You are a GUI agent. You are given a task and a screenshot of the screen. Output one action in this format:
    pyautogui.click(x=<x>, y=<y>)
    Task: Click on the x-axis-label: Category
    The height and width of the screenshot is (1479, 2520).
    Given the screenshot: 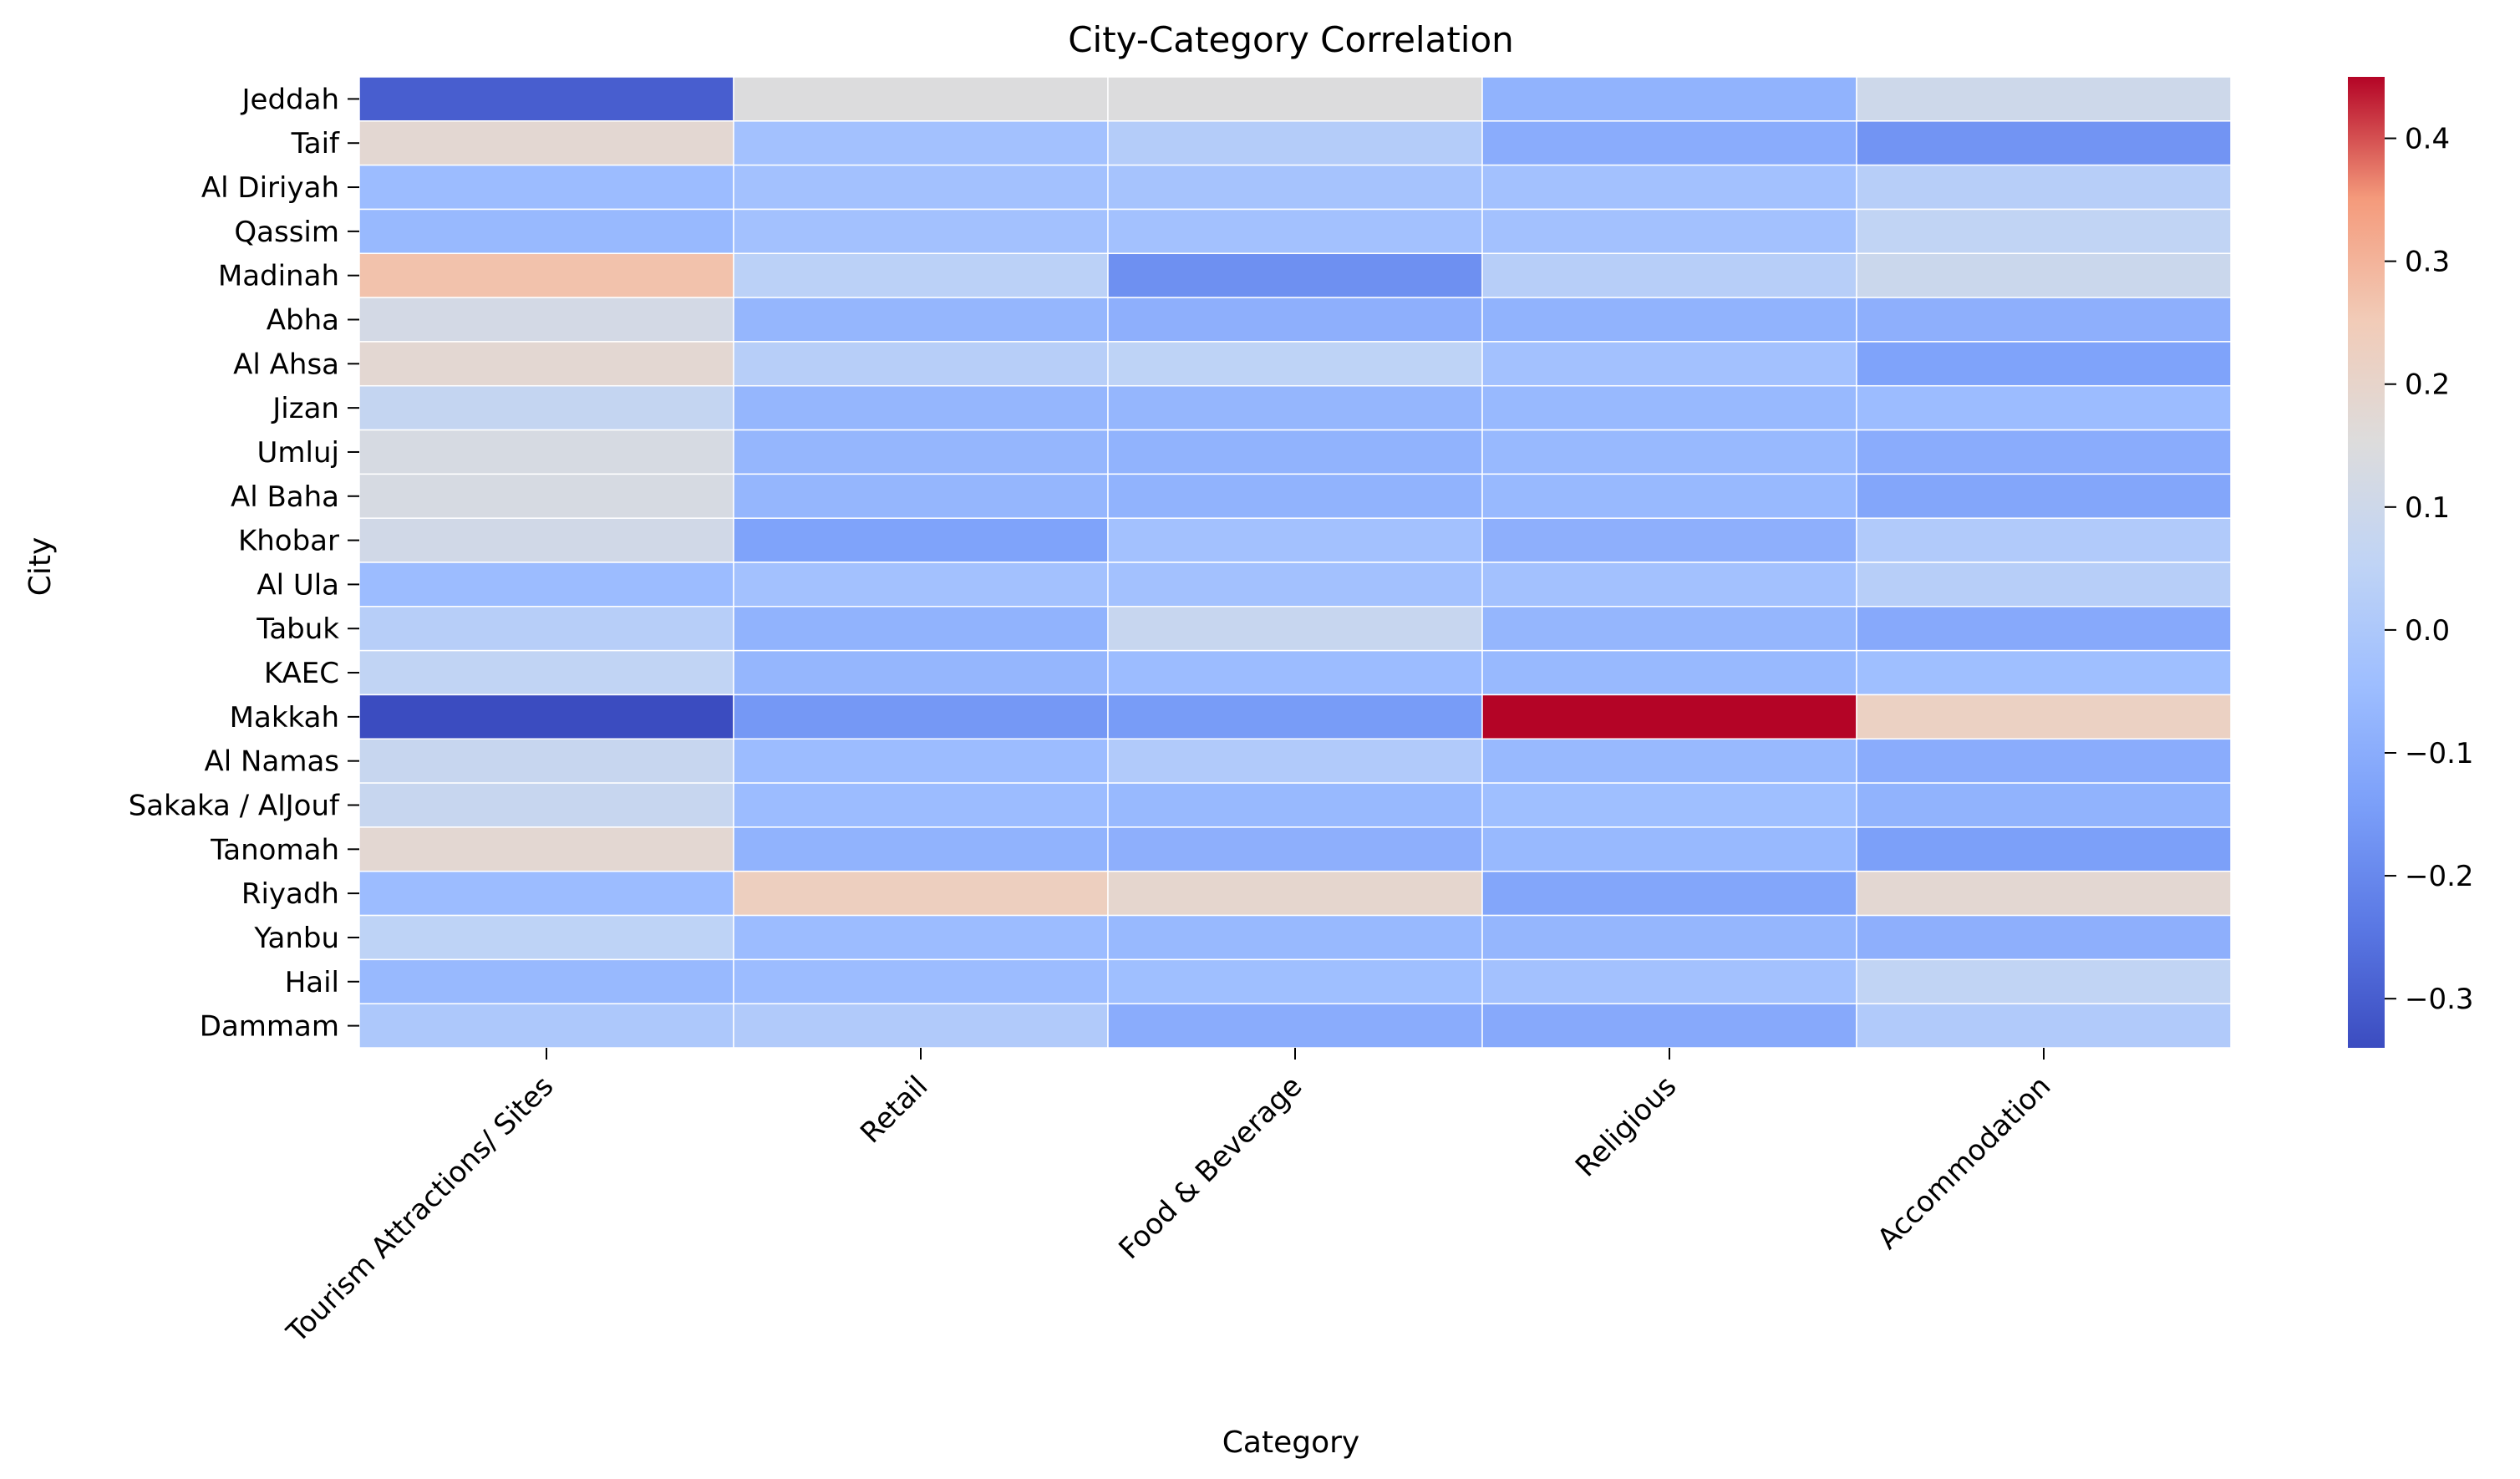 What is the action you would take?
    pyautogui.click(x=1290, y=1443)
    